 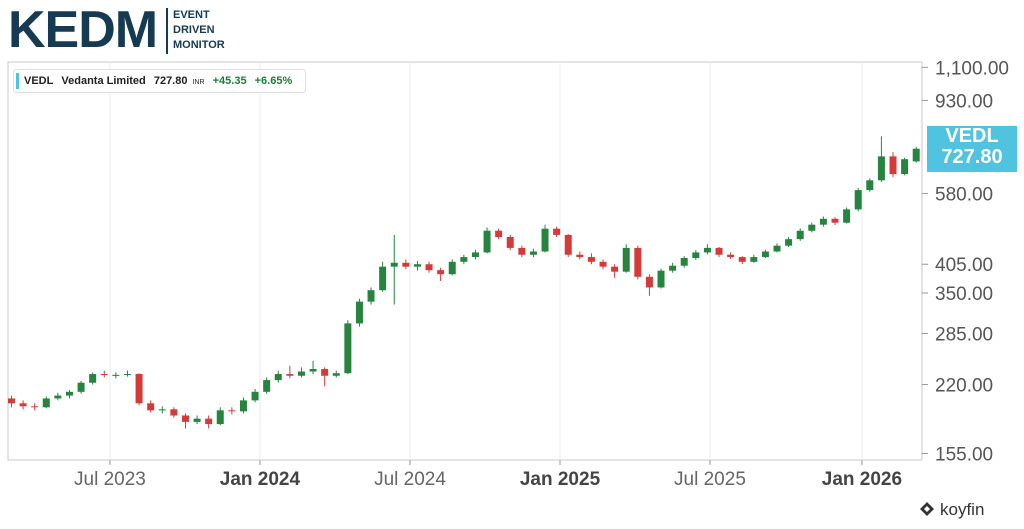 What do you see at coordinates (229, 81) in the screenshot?
I see `legend-change: +45.35` at bounding box center [229, 81].